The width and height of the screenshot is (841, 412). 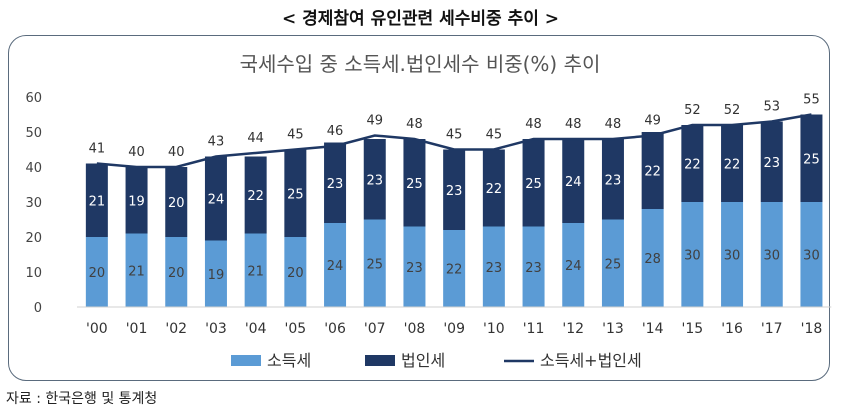 What do you see at coordinates (176, 329) in the screenshot?
I see `x-tick-label: '02` at bounding box center [176, 329].